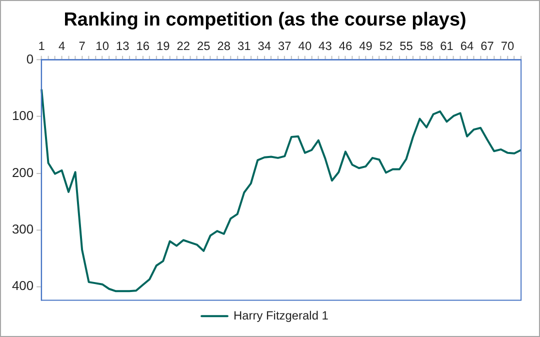 The width and height of the screenshot is (540, 337). Describe the element at coordinates (285, 46) in the screenshot. I see `x-tick-label: 37` at that location.